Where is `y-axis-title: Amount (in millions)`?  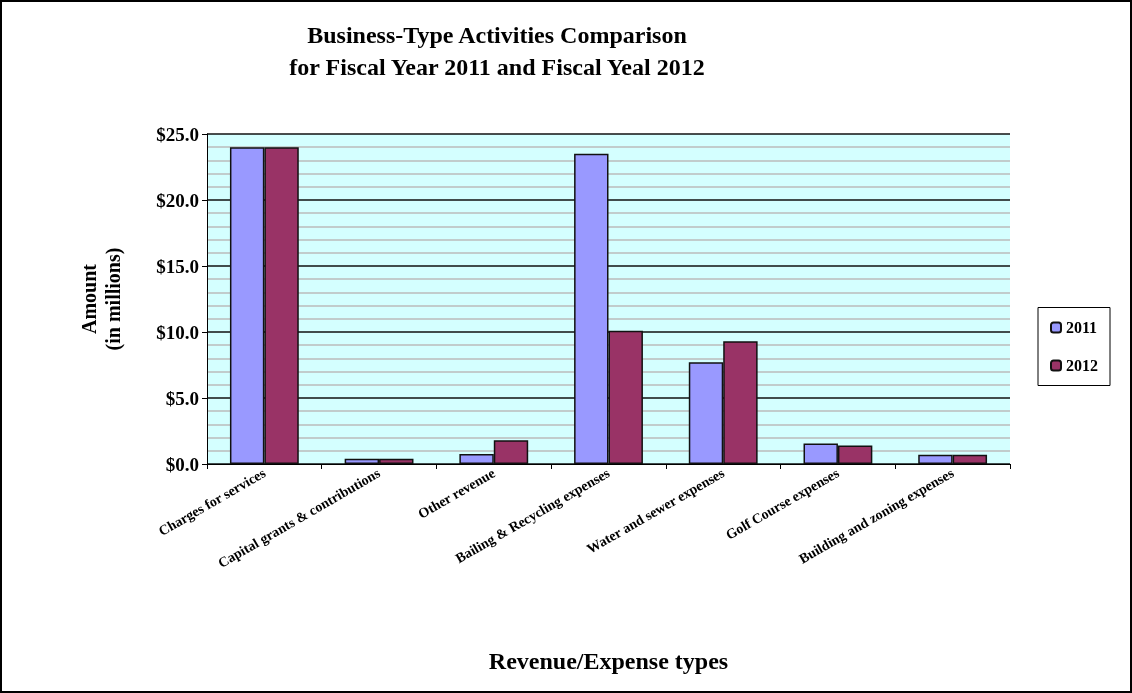 y-axis-title: Amount (in millions) is located at coordinates (101, 299).